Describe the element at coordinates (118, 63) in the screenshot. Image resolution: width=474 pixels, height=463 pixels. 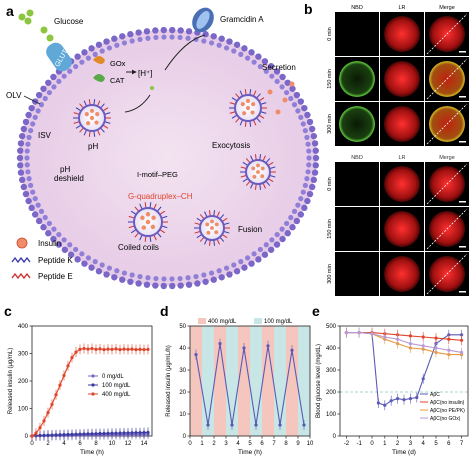
I see `label-gox: GOx` at that location.